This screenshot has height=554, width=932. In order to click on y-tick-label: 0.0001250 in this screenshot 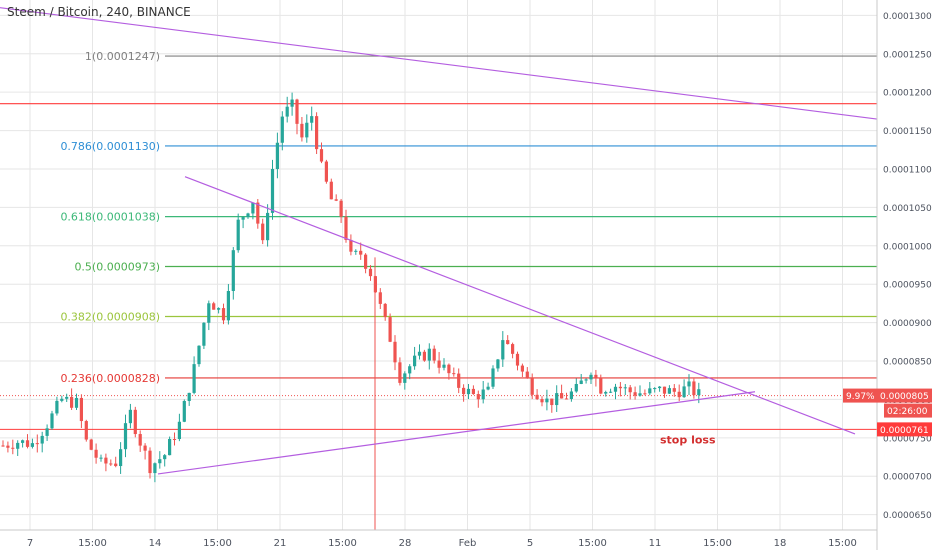, I will do `click(907, 55)`.